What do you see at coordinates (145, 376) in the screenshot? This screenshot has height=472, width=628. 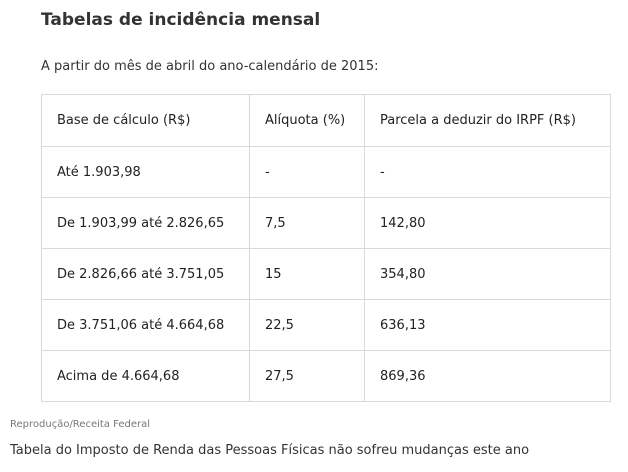 I see `cell-base: Acima de 4.664,68` at bounding box center [145, 376].